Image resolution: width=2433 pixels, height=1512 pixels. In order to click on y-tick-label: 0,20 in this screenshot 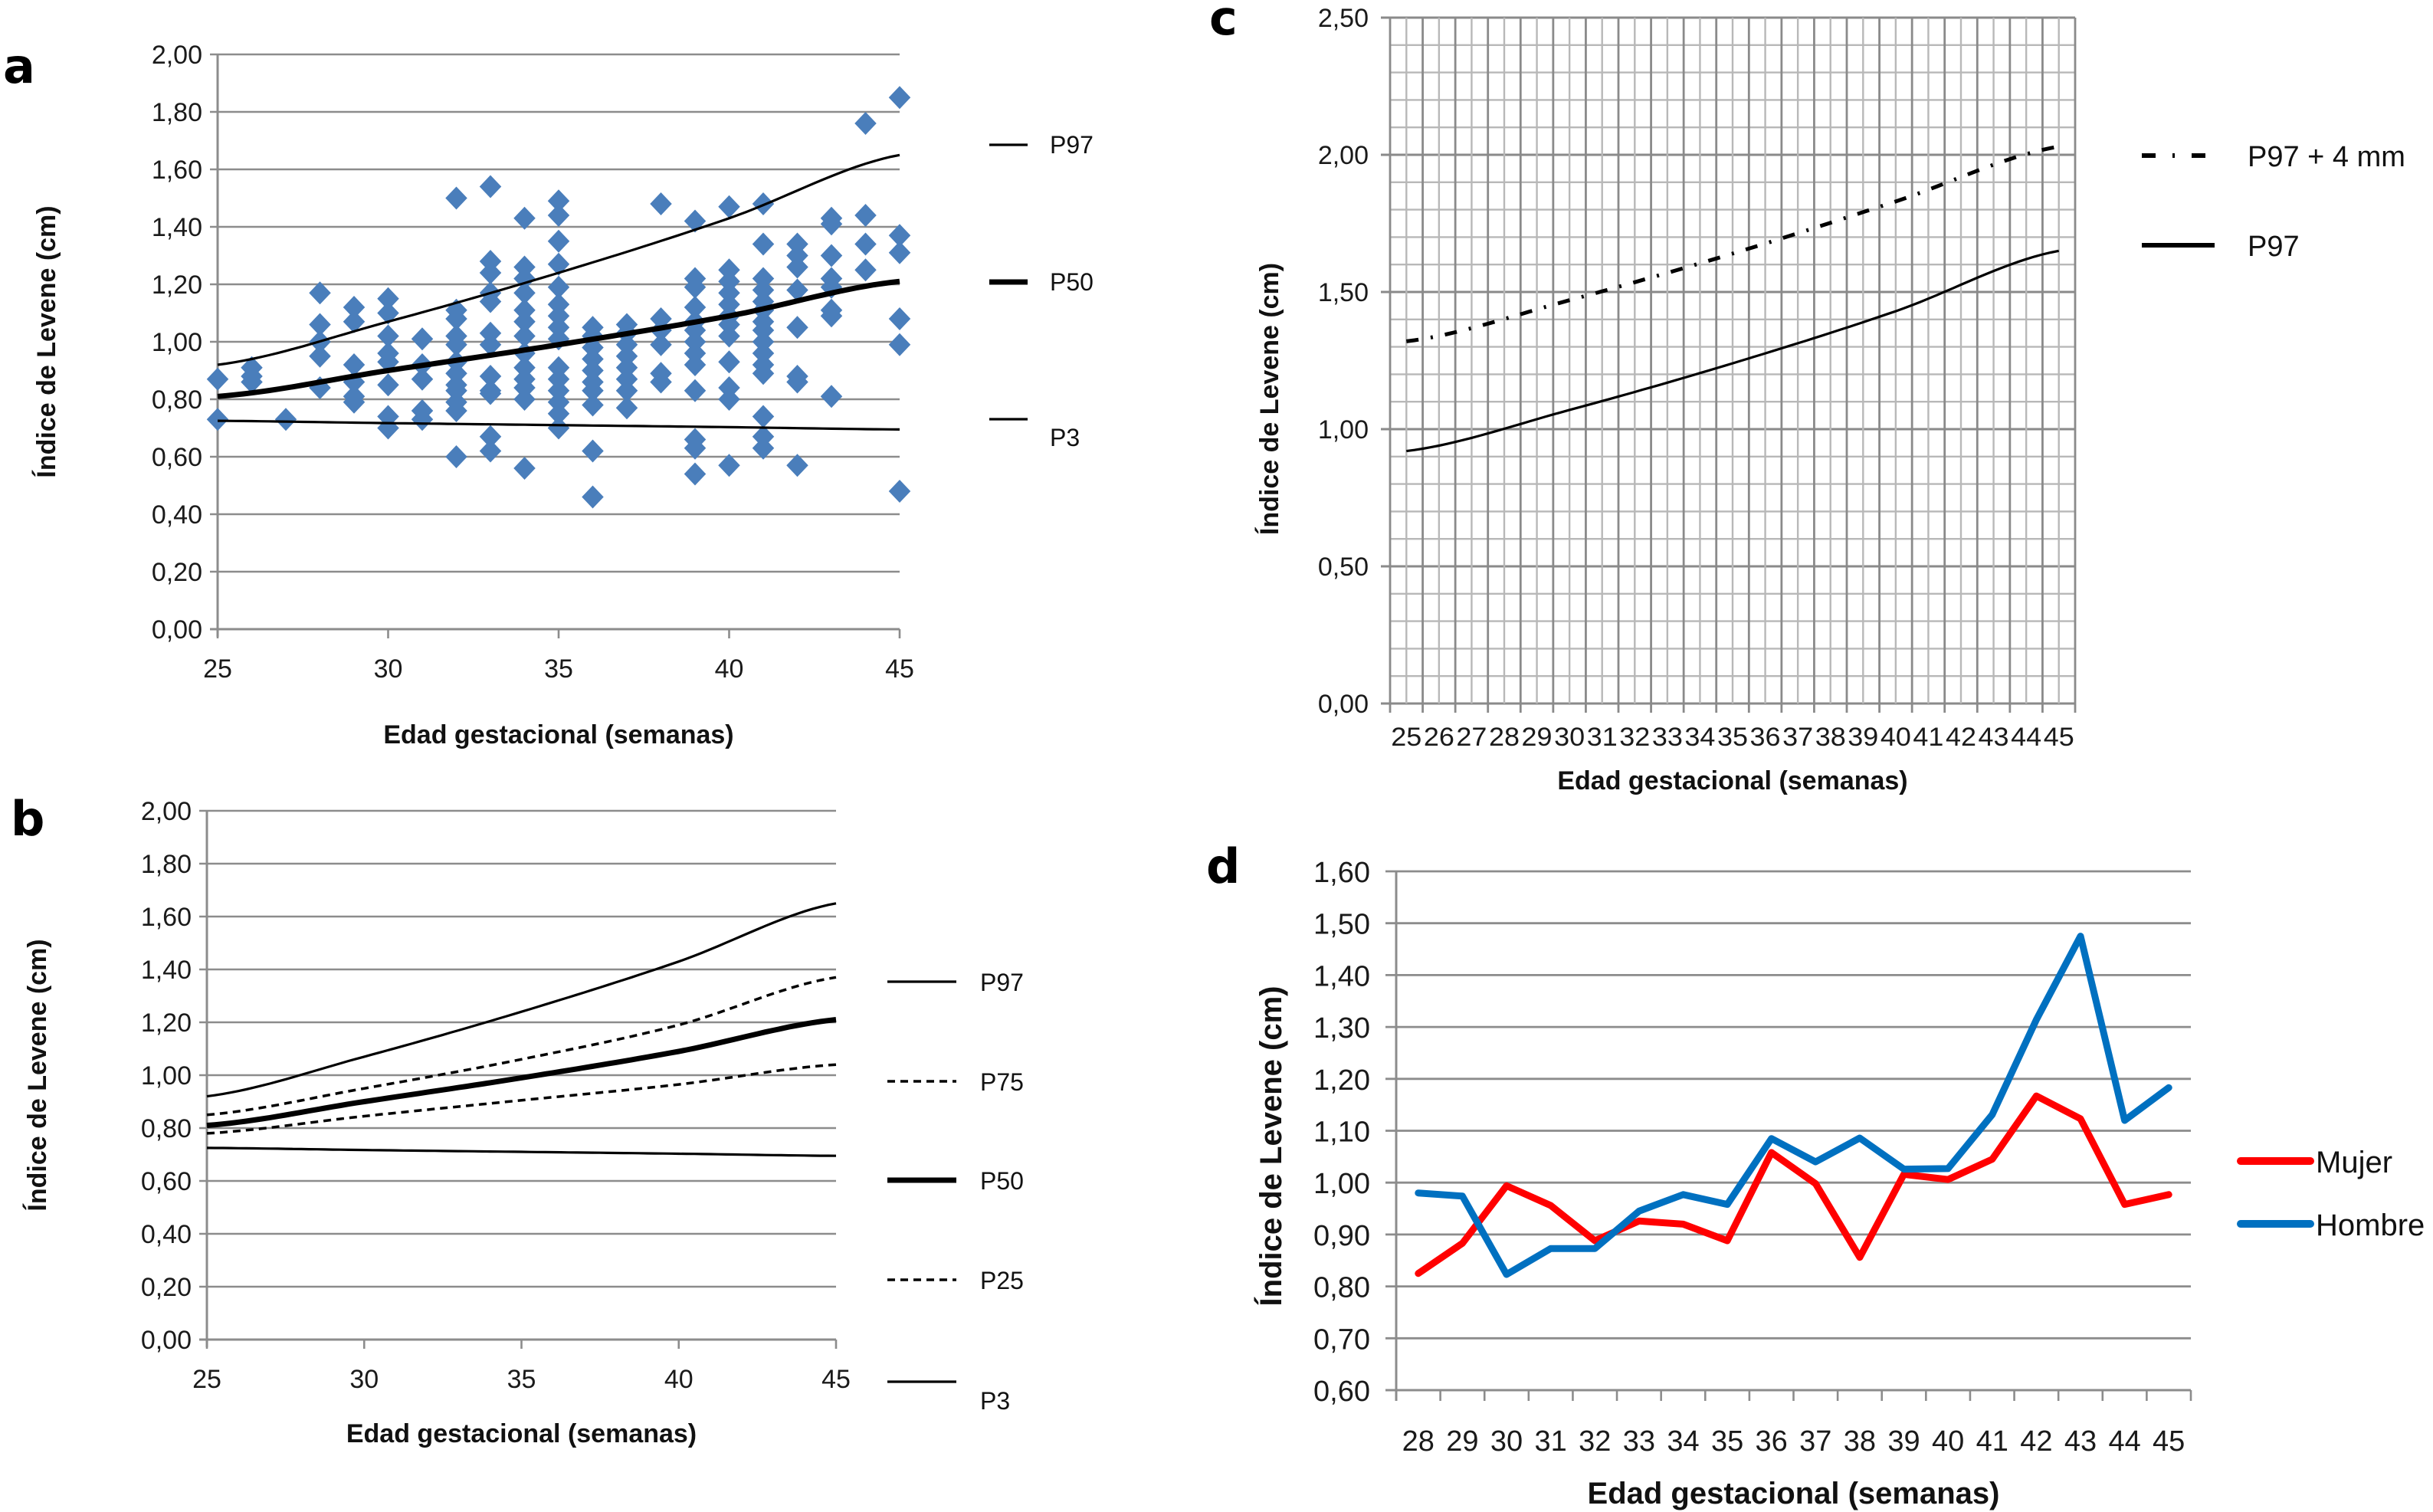, I will do `click(177, 572)`.